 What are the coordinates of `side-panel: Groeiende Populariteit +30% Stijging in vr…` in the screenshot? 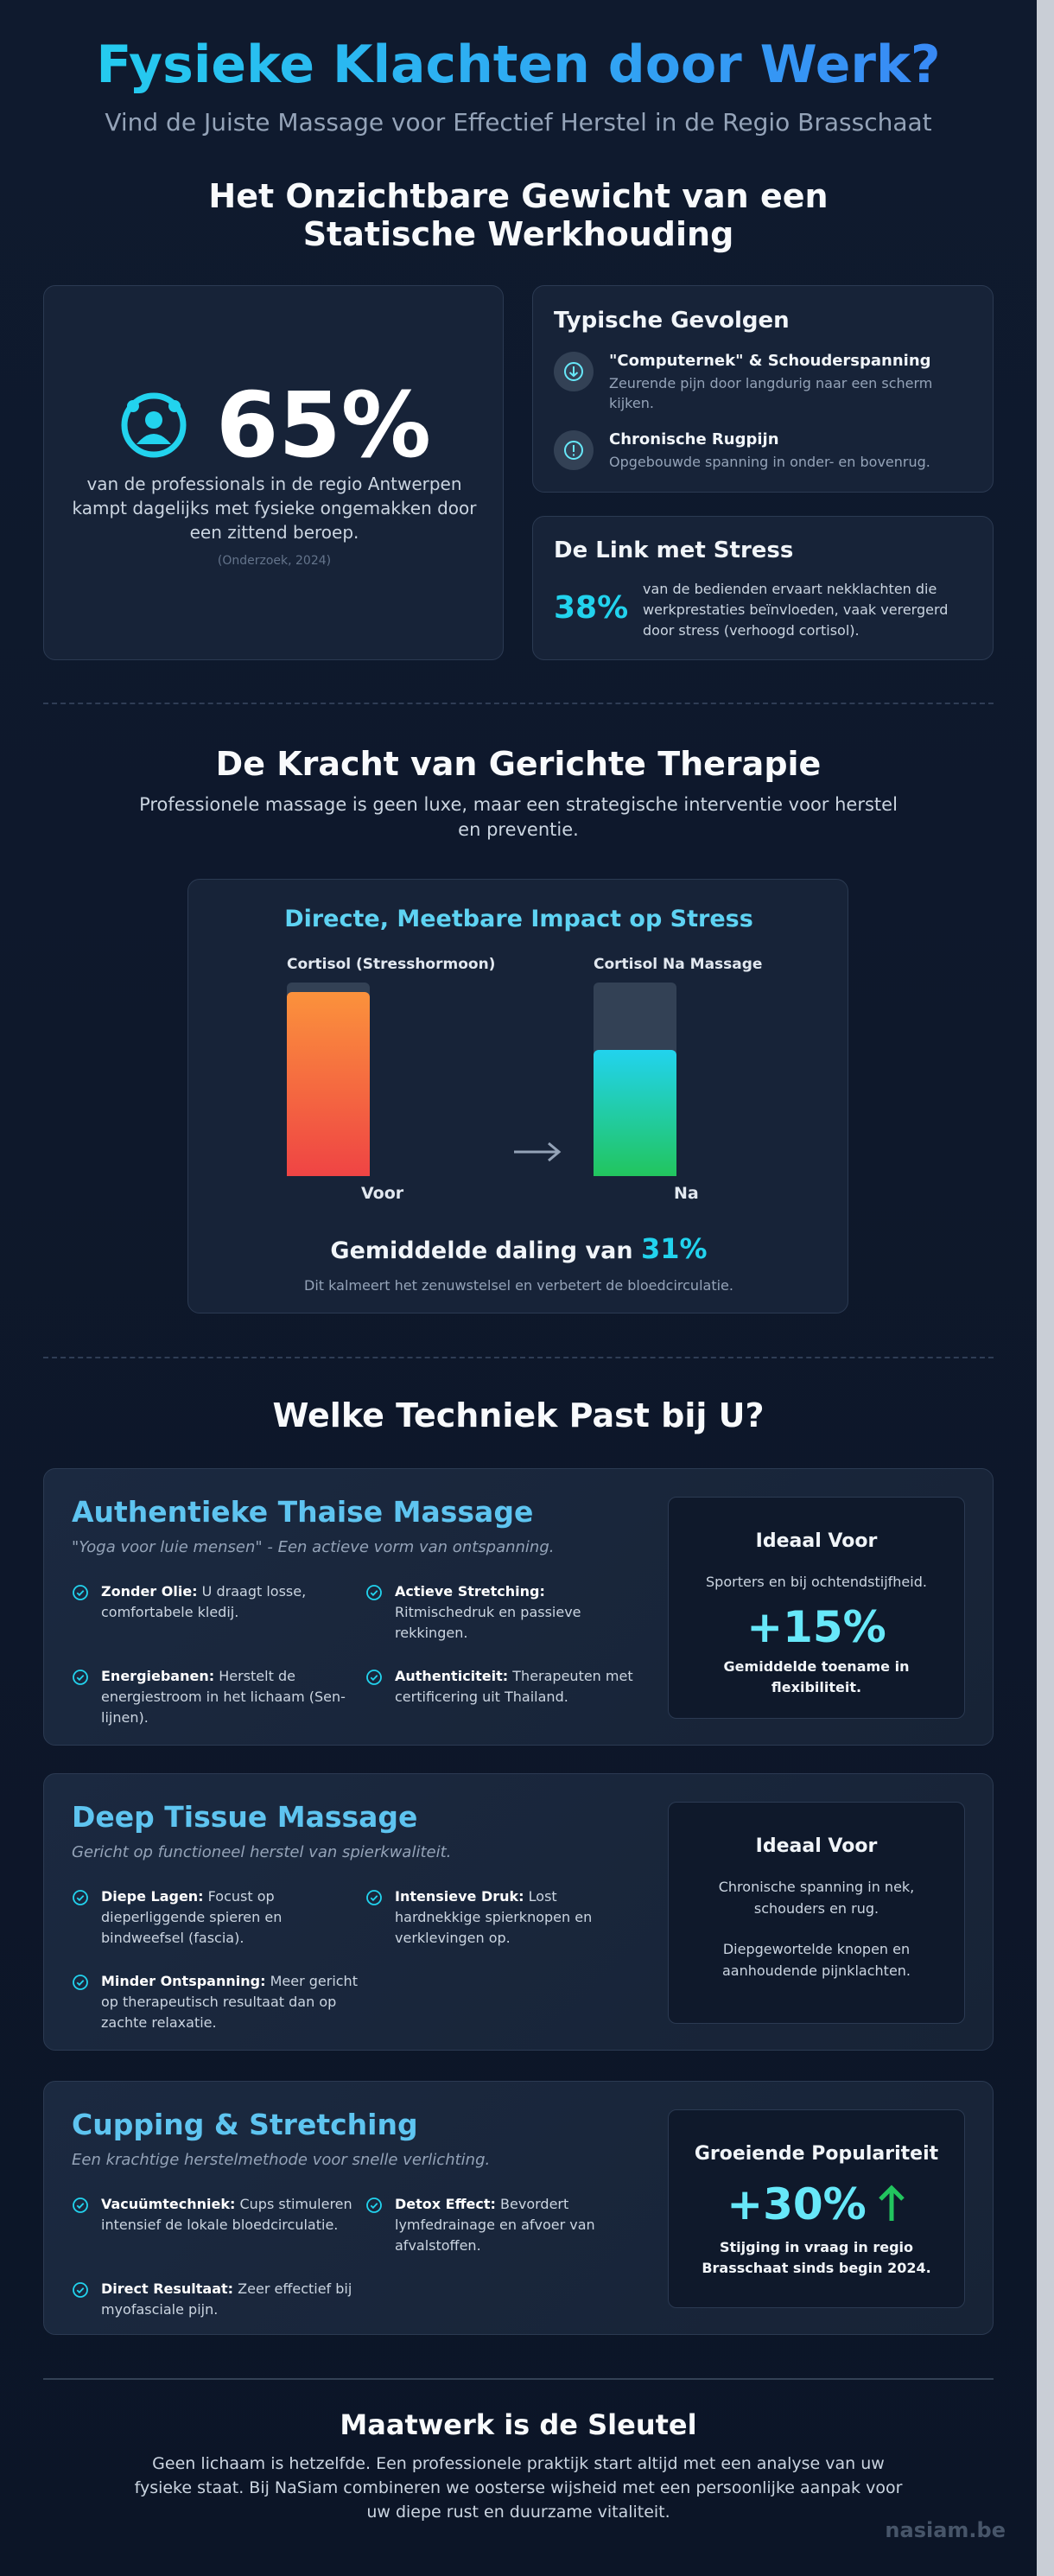 It's located at (816, 2209).